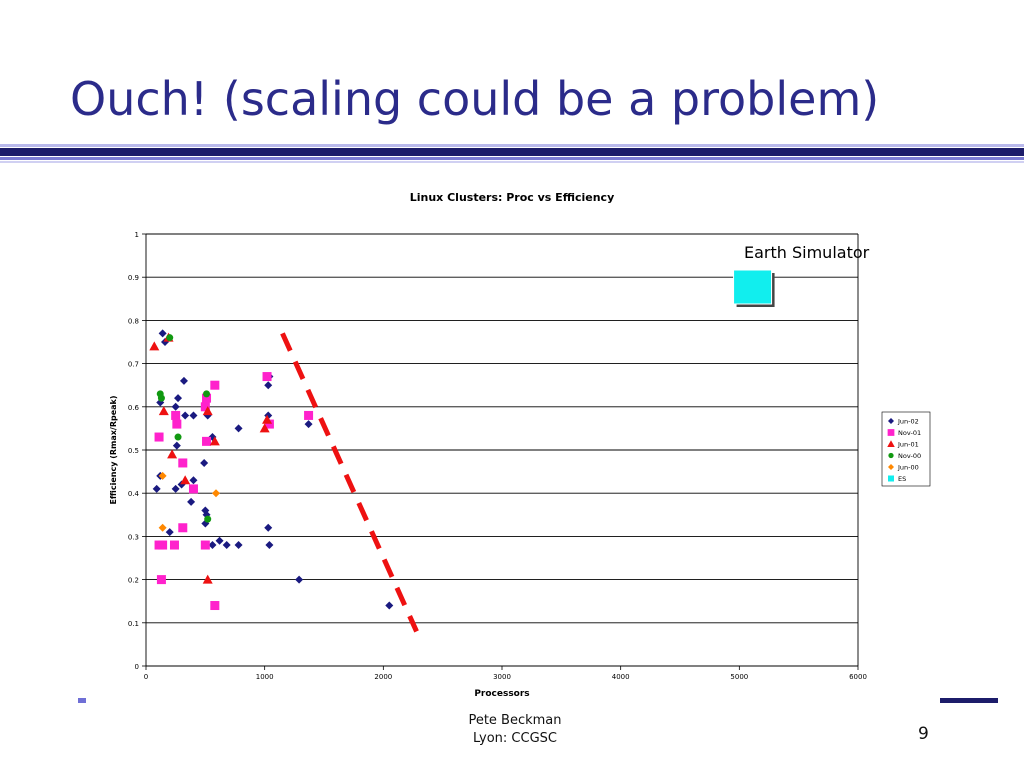  What do you see at coordinates (908, 422) in the screenshot?
I see `legend-label-jun-02: Jun-02` at bounding box center [908, 422].